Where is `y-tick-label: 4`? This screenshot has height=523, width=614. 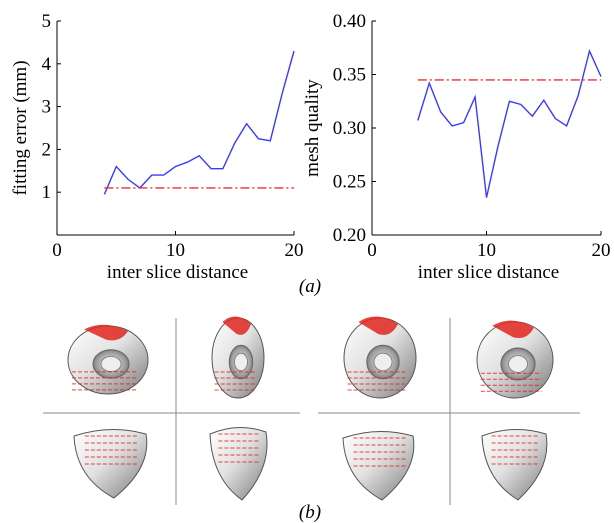 y-tick-label: 4 is located at coordinates (47, 64).